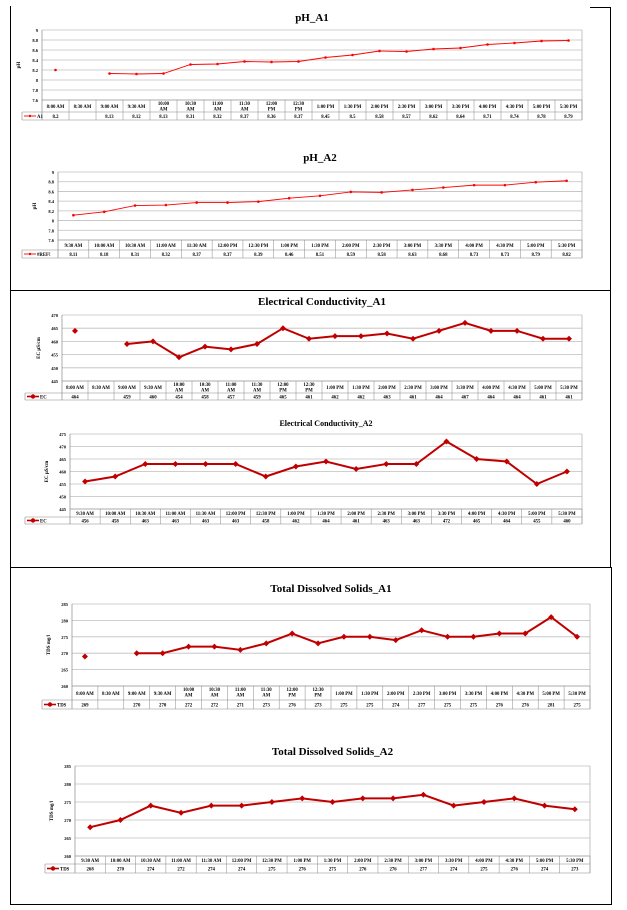 Image resolution: width=627 pixels, height=910 pixels. Describe the element at coordinates (477, 522) in the screenshot. I see `data-table-value: 465` at that location.